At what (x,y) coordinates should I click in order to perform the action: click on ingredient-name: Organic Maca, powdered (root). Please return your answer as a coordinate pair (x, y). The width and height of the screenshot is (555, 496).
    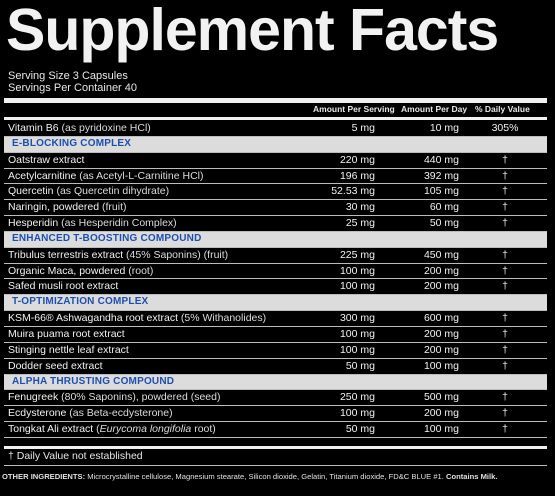
    Looking at the image, I should click on (80, 271).